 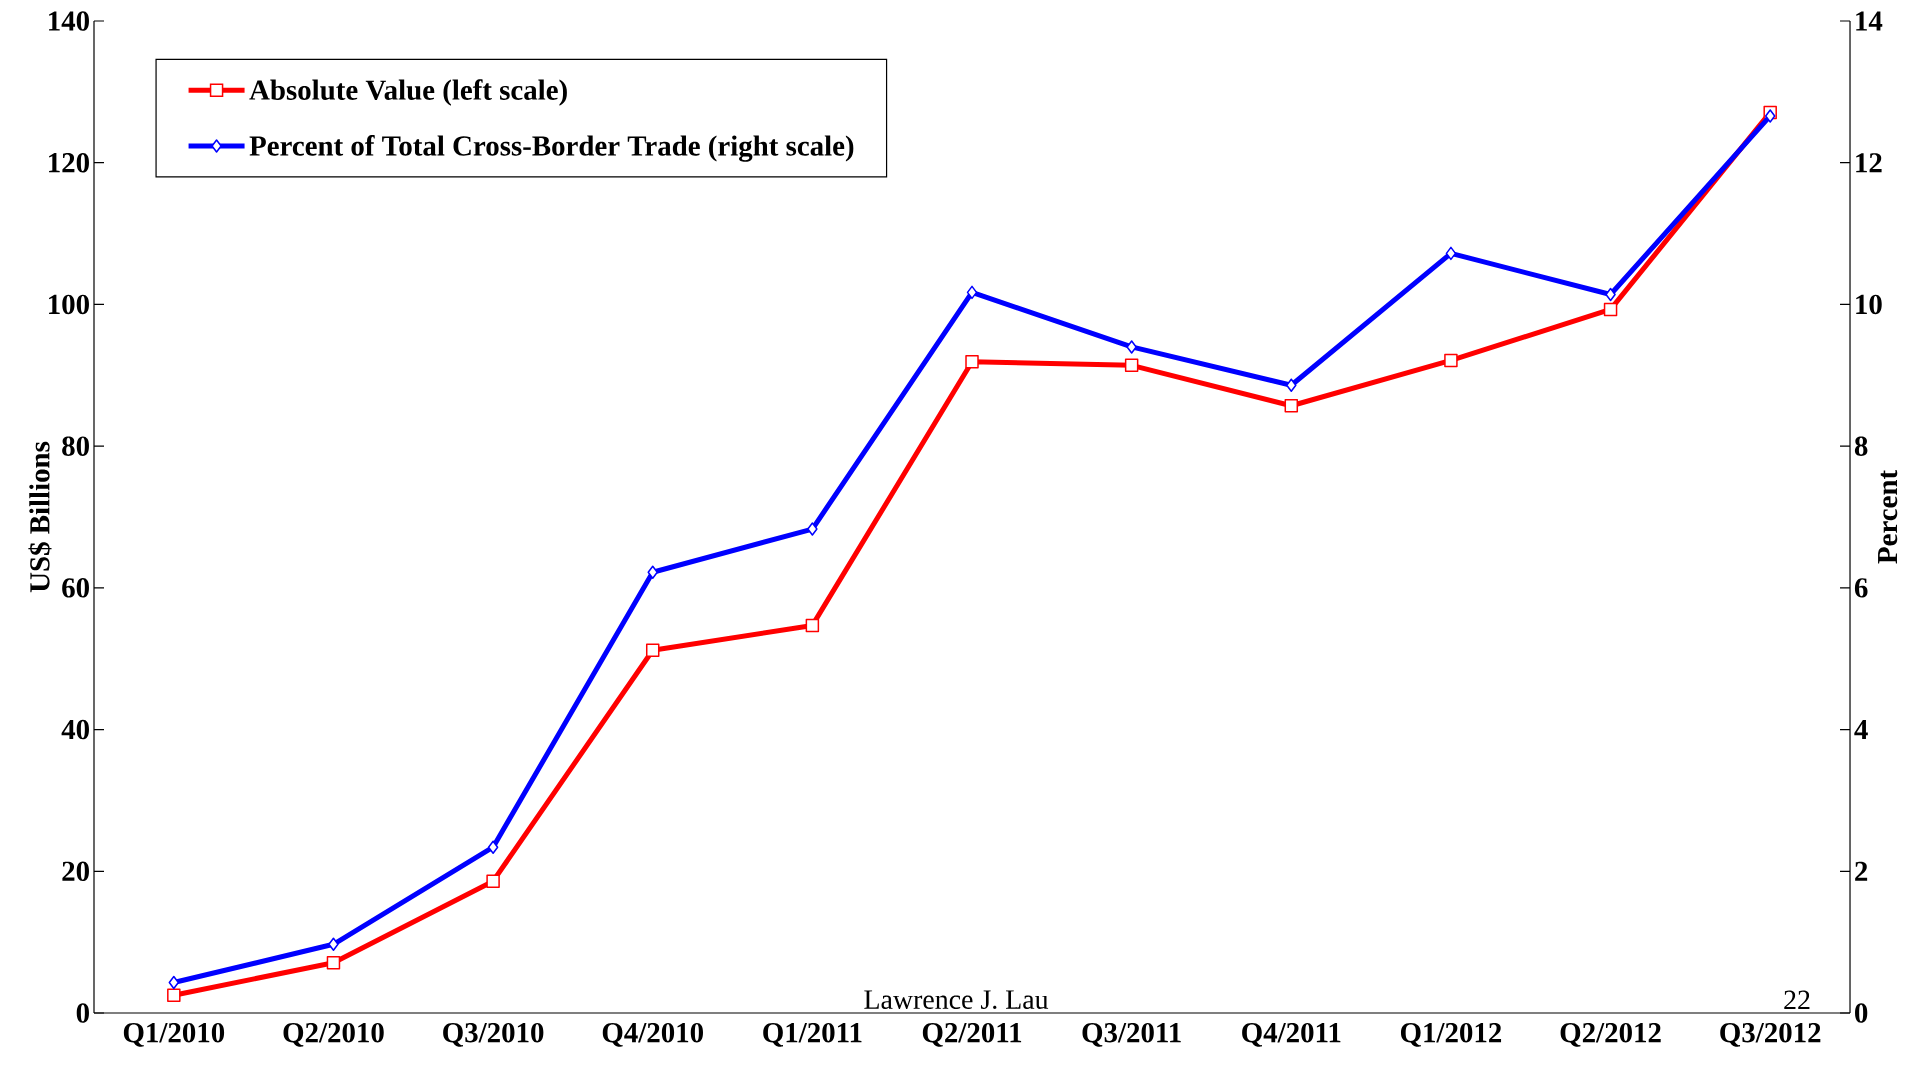 I want to click on legend-label: Absolute Value (left scale), so click(x=408, y=92).